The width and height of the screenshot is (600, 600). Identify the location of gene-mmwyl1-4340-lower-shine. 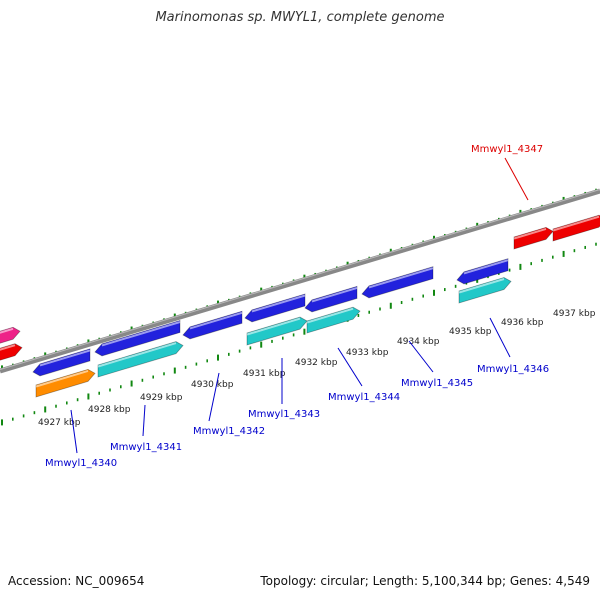
(62, 378).